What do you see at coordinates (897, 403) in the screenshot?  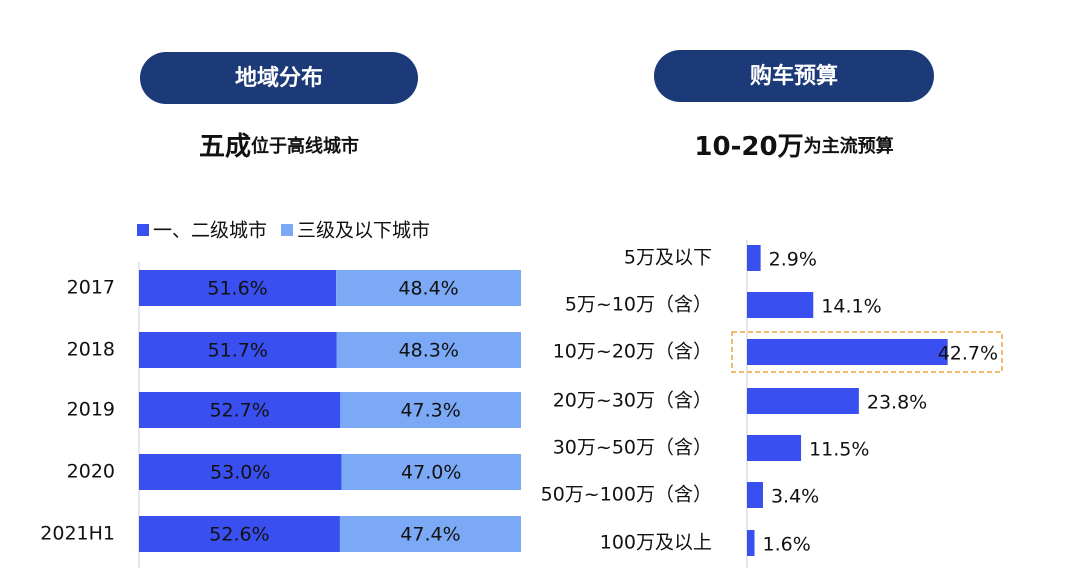 I see `value-label: 23.8%` at bounding box center [897, 403].